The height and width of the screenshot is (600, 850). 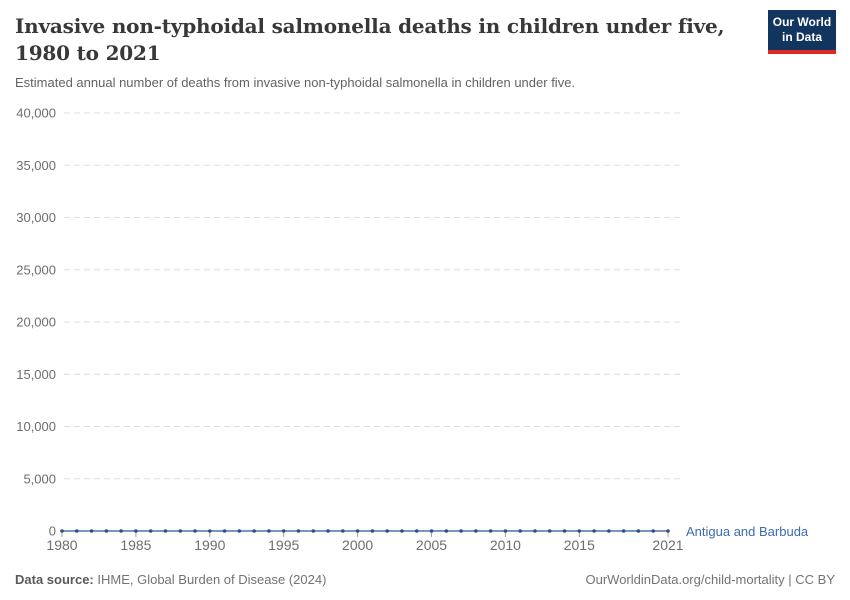 What do you see at coordinates (61, 545) in the screenshot?
I see `x-axis-tick-label: 1980` at bounding box center [61, 545].